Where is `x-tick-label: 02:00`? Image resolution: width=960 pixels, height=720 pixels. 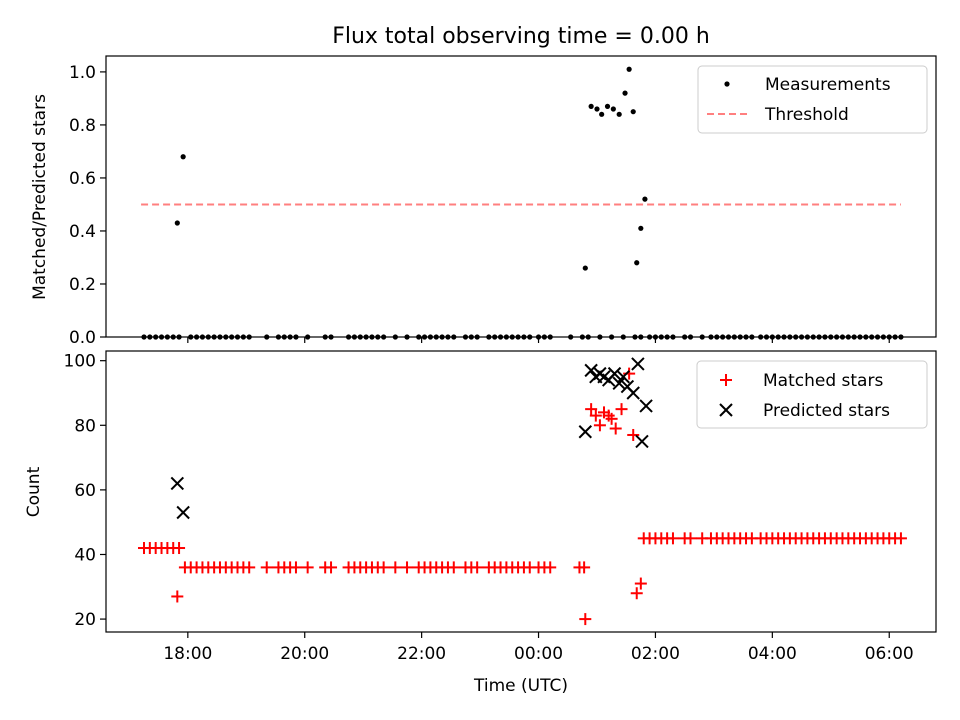
x-tick-label: 02:00 is located at coordinates (655, 654).